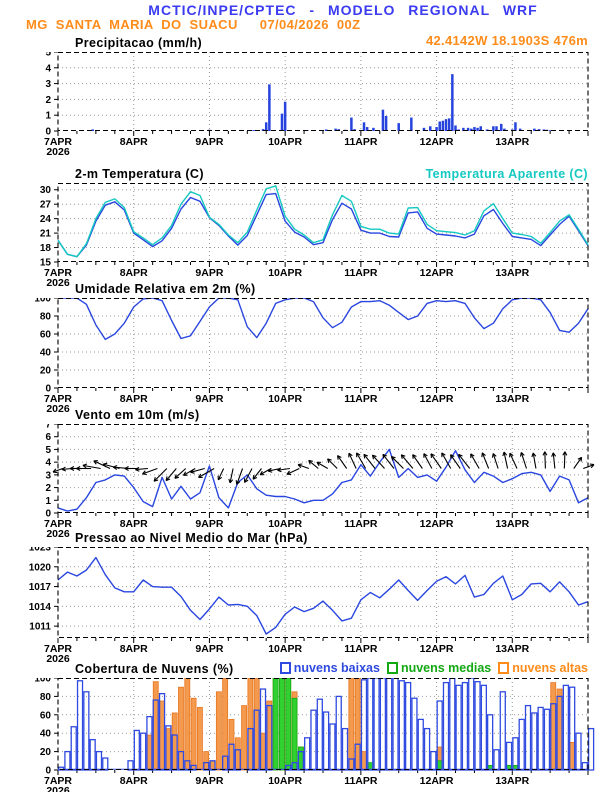 The width and height of the screenshot is (612, 792). What do you see at coordinates (46, 205) in the screenshot?
I see `svg-text: 27` at bounding box center [46, 205].